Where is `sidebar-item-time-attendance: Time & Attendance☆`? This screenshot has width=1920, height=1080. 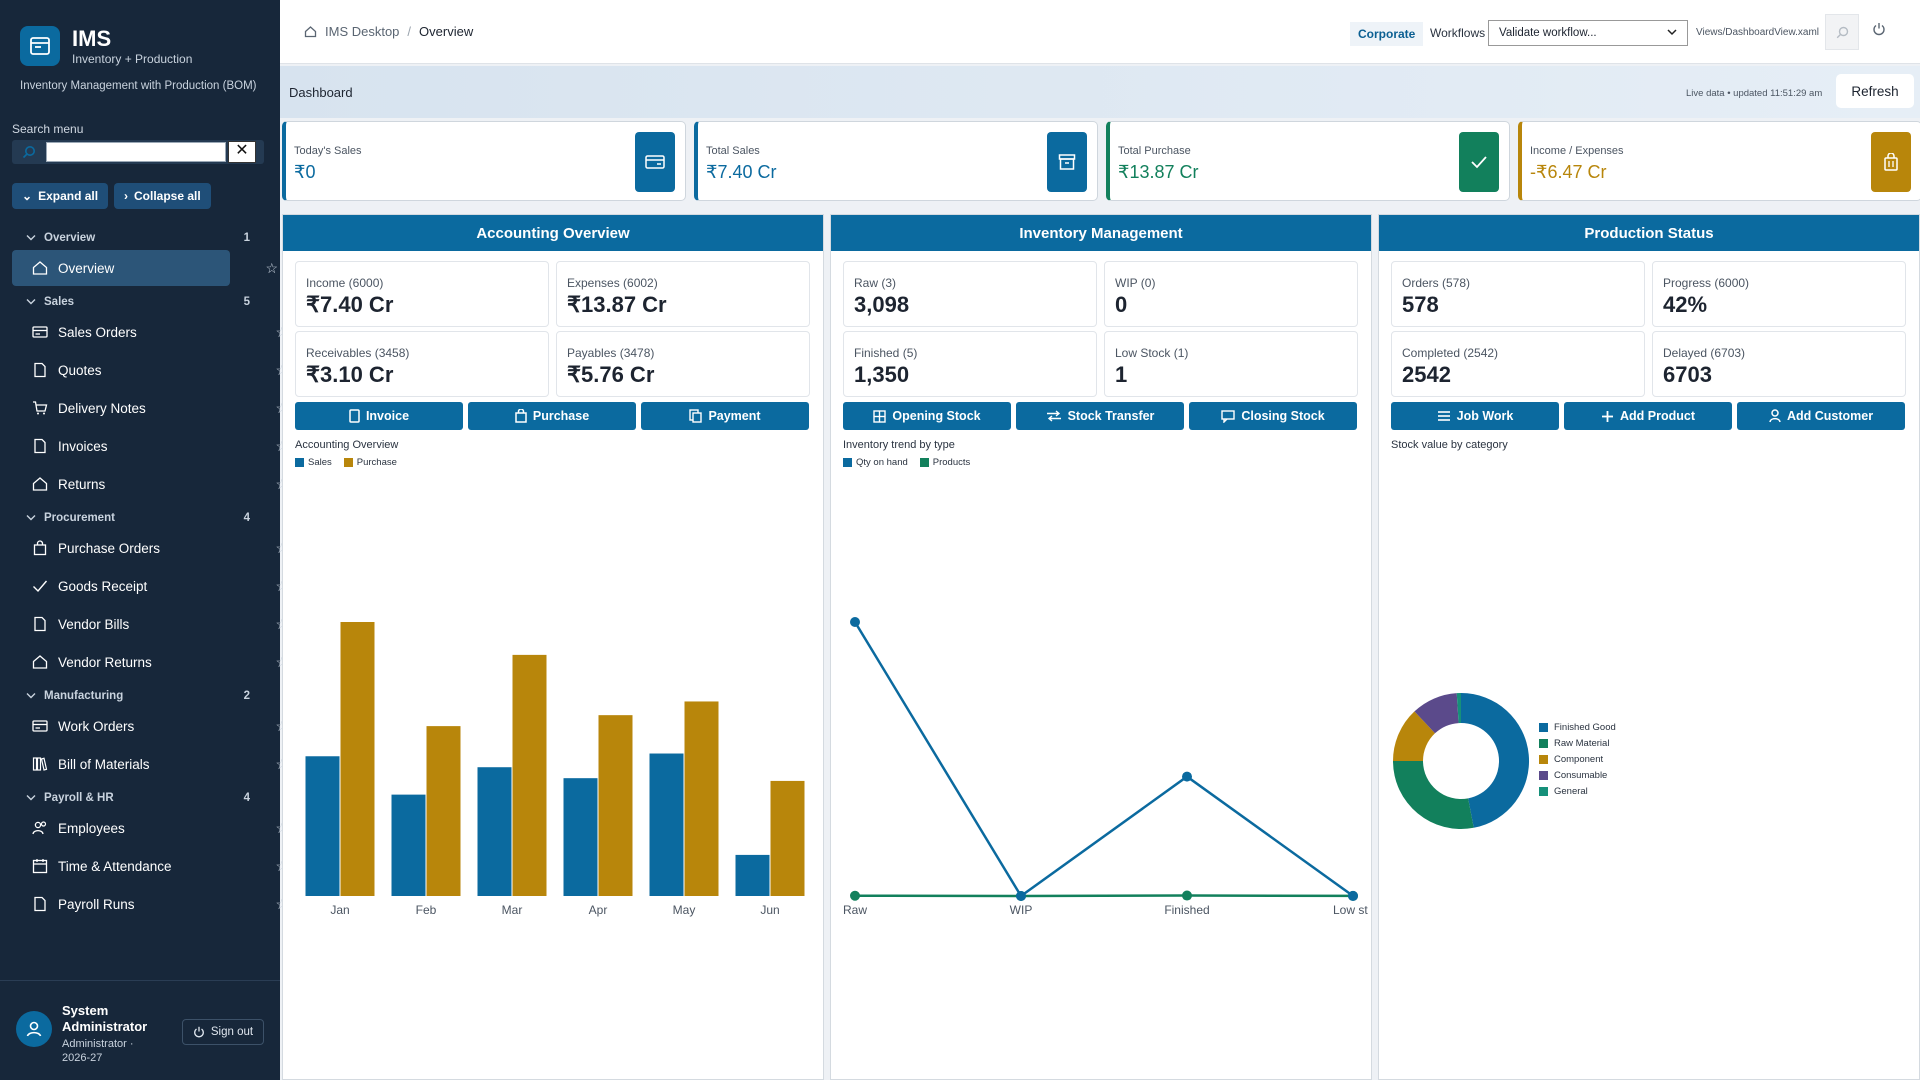
sidebar-item-time-attendance: Time & Attendance☆ is located at coordinates (150, 866).